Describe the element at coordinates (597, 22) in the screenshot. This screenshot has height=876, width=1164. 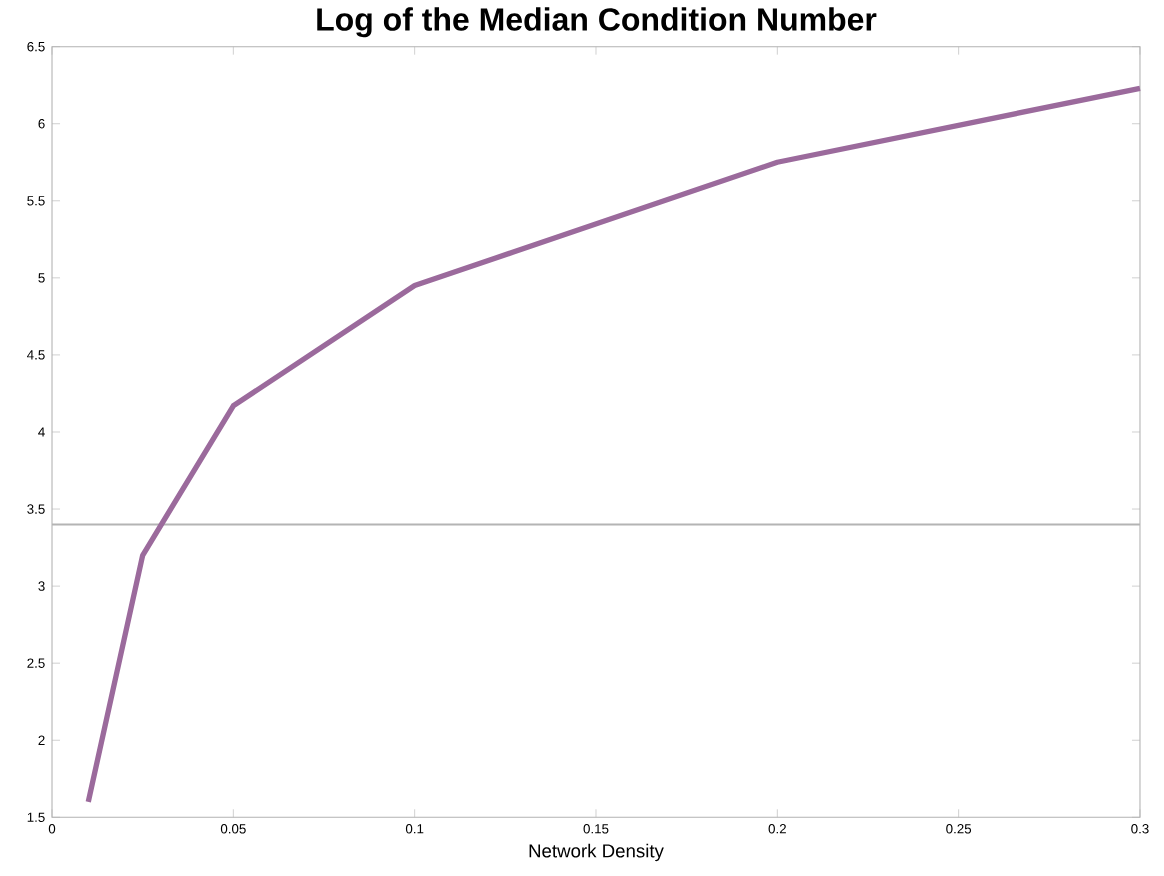
I see `chart-title: Log of the Median Condition Number` at that location.